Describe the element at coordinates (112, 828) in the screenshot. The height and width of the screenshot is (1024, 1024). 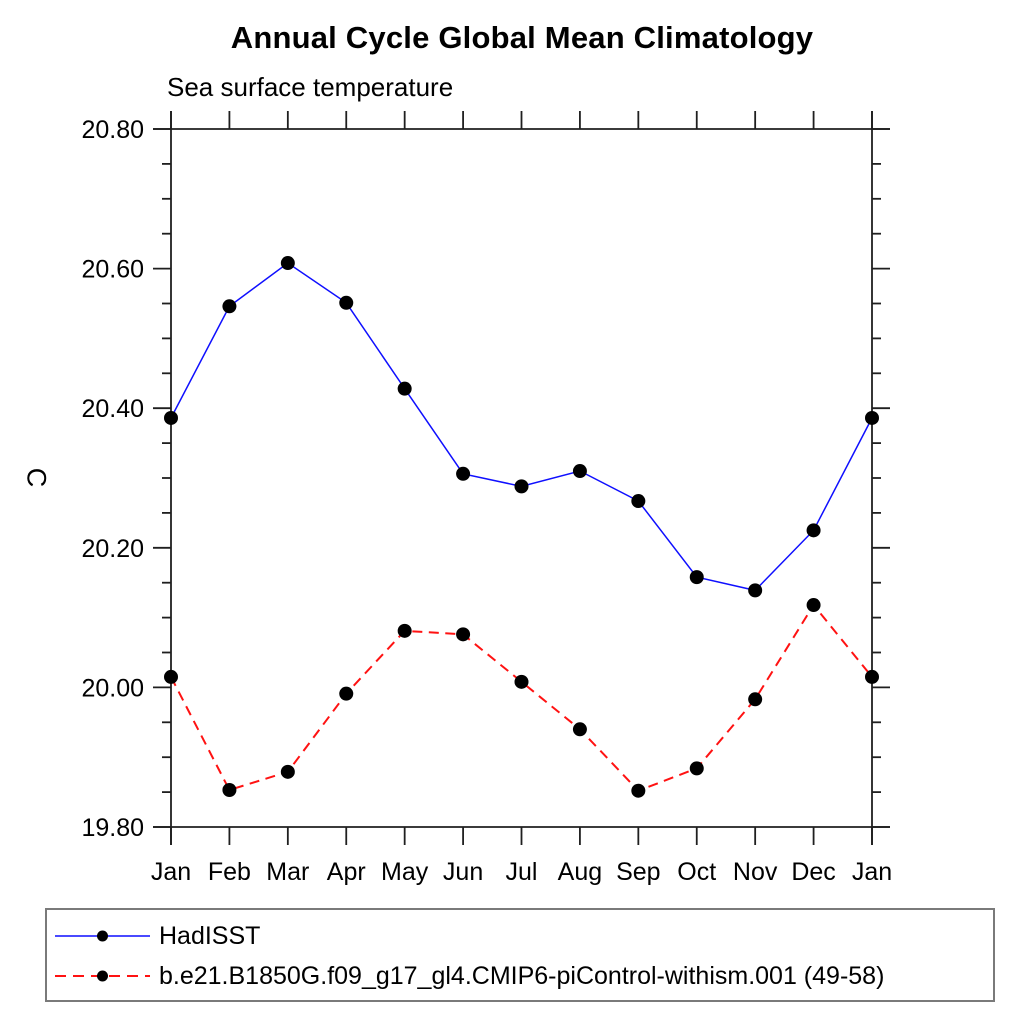
I see `y-tick-label: 19.80` at that location.